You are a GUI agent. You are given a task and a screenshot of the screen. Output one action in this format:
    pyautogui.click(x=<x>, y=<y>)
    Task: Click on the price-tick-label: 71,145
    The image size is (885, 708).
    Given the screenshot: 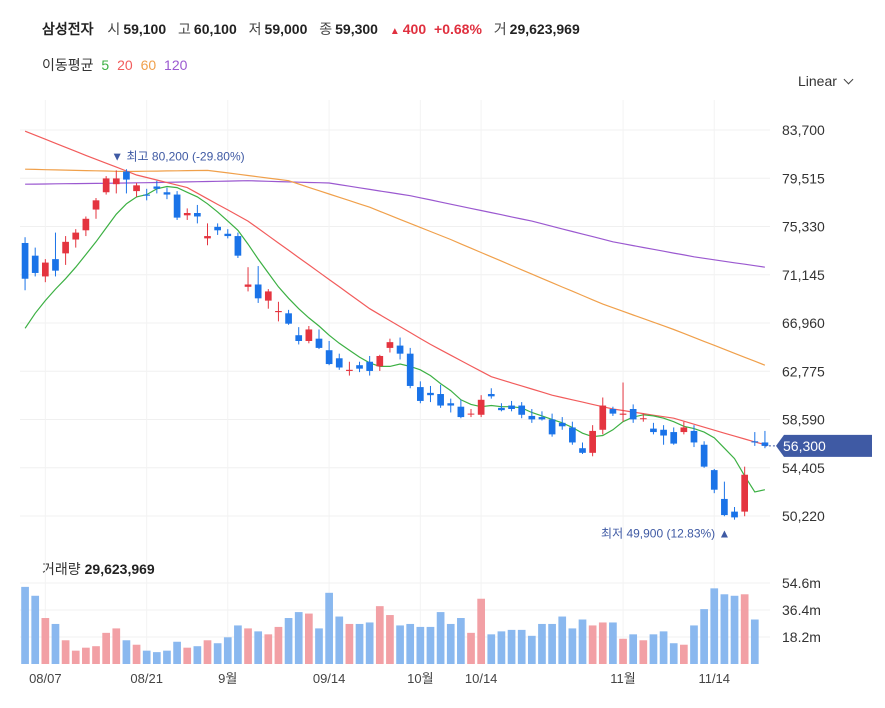 What is the action you would take?
    pyautogui.click(x=803, y=275)
    